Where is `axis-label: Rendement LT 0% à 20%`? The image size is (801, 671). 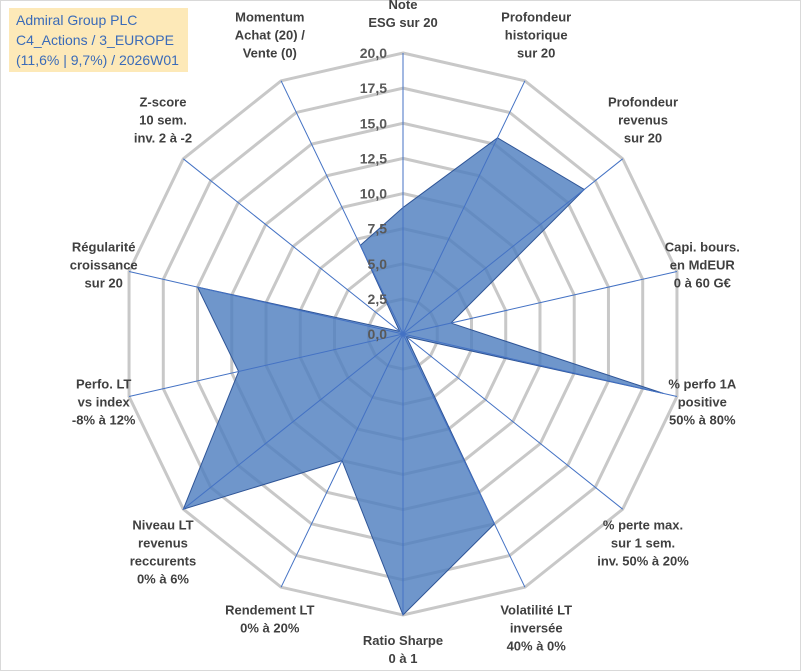 axis-label: Rendement LT 0% à 20% is located at coordinates (269, 619).